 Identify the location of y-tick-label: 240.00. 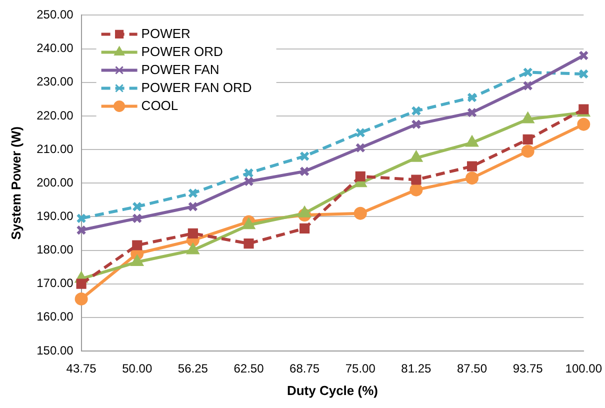
(55, 48).